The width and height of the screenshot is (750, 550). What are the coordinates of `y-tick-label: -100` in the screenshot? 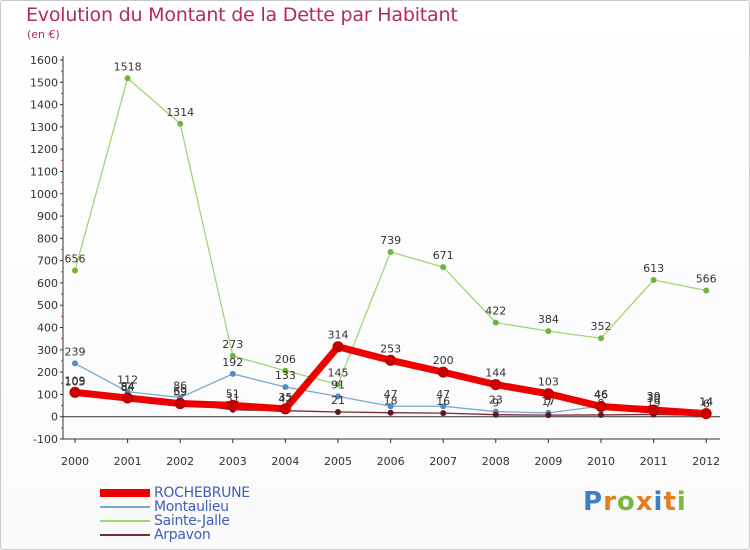 It's located at (45, 439).